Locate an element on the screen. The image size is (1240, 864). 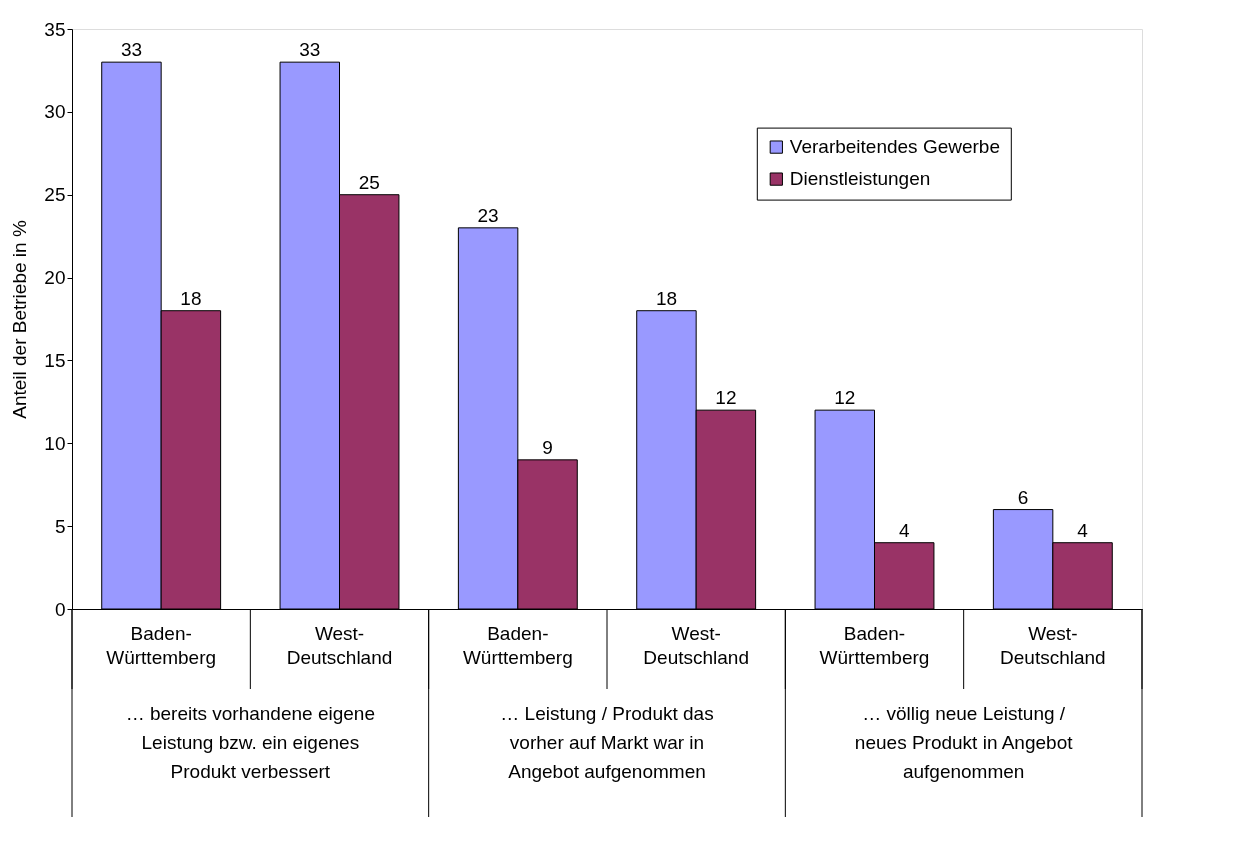
y-tick-label: 10 is located at coordinates (55, 443).